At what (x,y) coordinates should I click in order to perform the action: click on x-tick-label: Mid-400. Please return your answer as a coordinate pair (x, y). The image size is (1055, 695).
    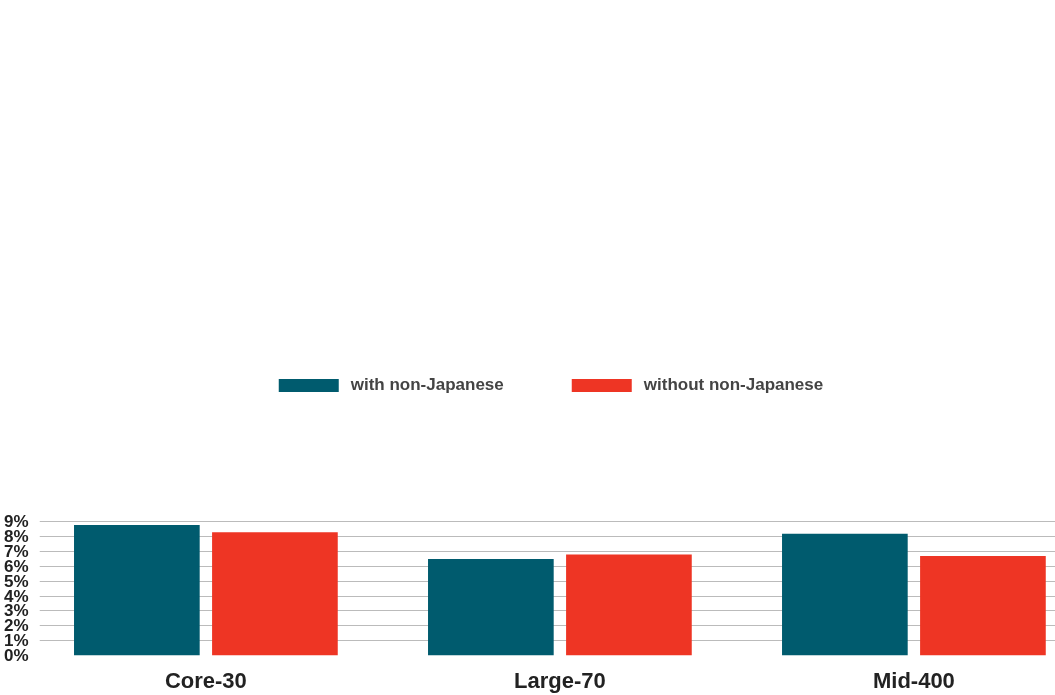
    Looking at the image, I should click on (913, 680).